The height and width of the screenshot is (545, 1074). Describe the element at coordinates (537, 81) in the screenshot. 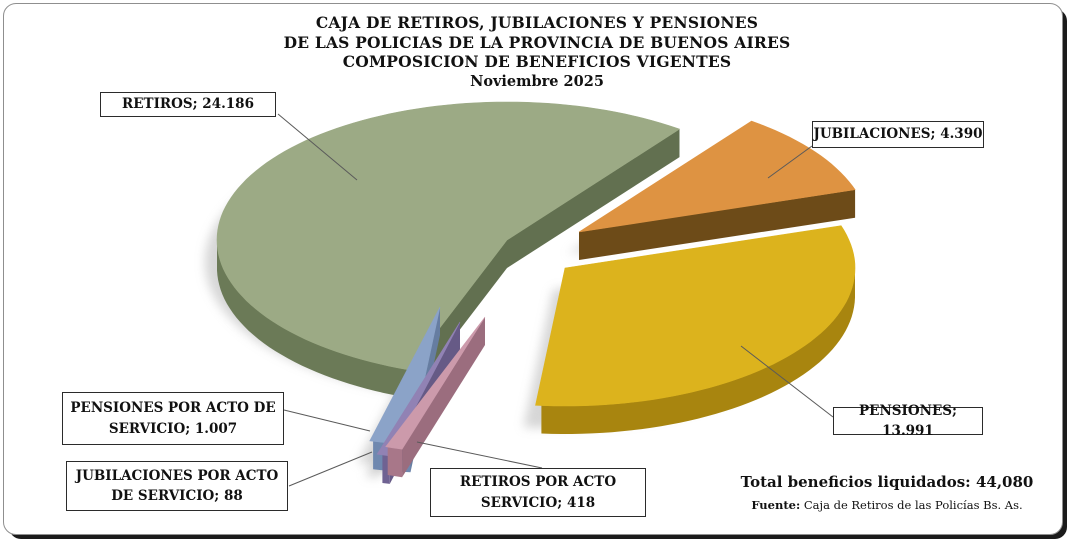

I see `chart-subtitle-date: Noviembre 2025` at that location.